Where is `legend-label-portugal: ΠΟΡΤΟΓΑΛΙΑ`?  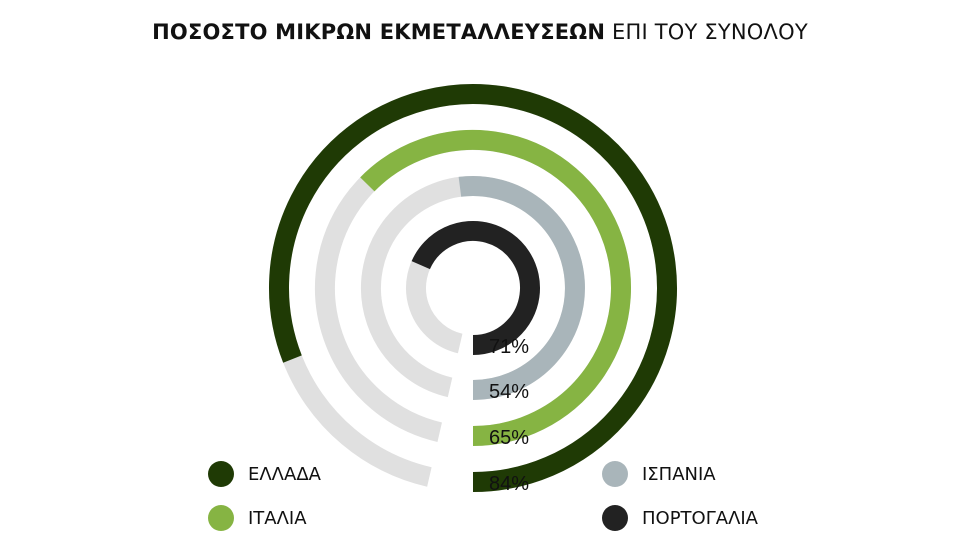
legend-label-portugal: ΠΟΡΤΟΓΑΛΙΑ is located at coordinates (700, 518).